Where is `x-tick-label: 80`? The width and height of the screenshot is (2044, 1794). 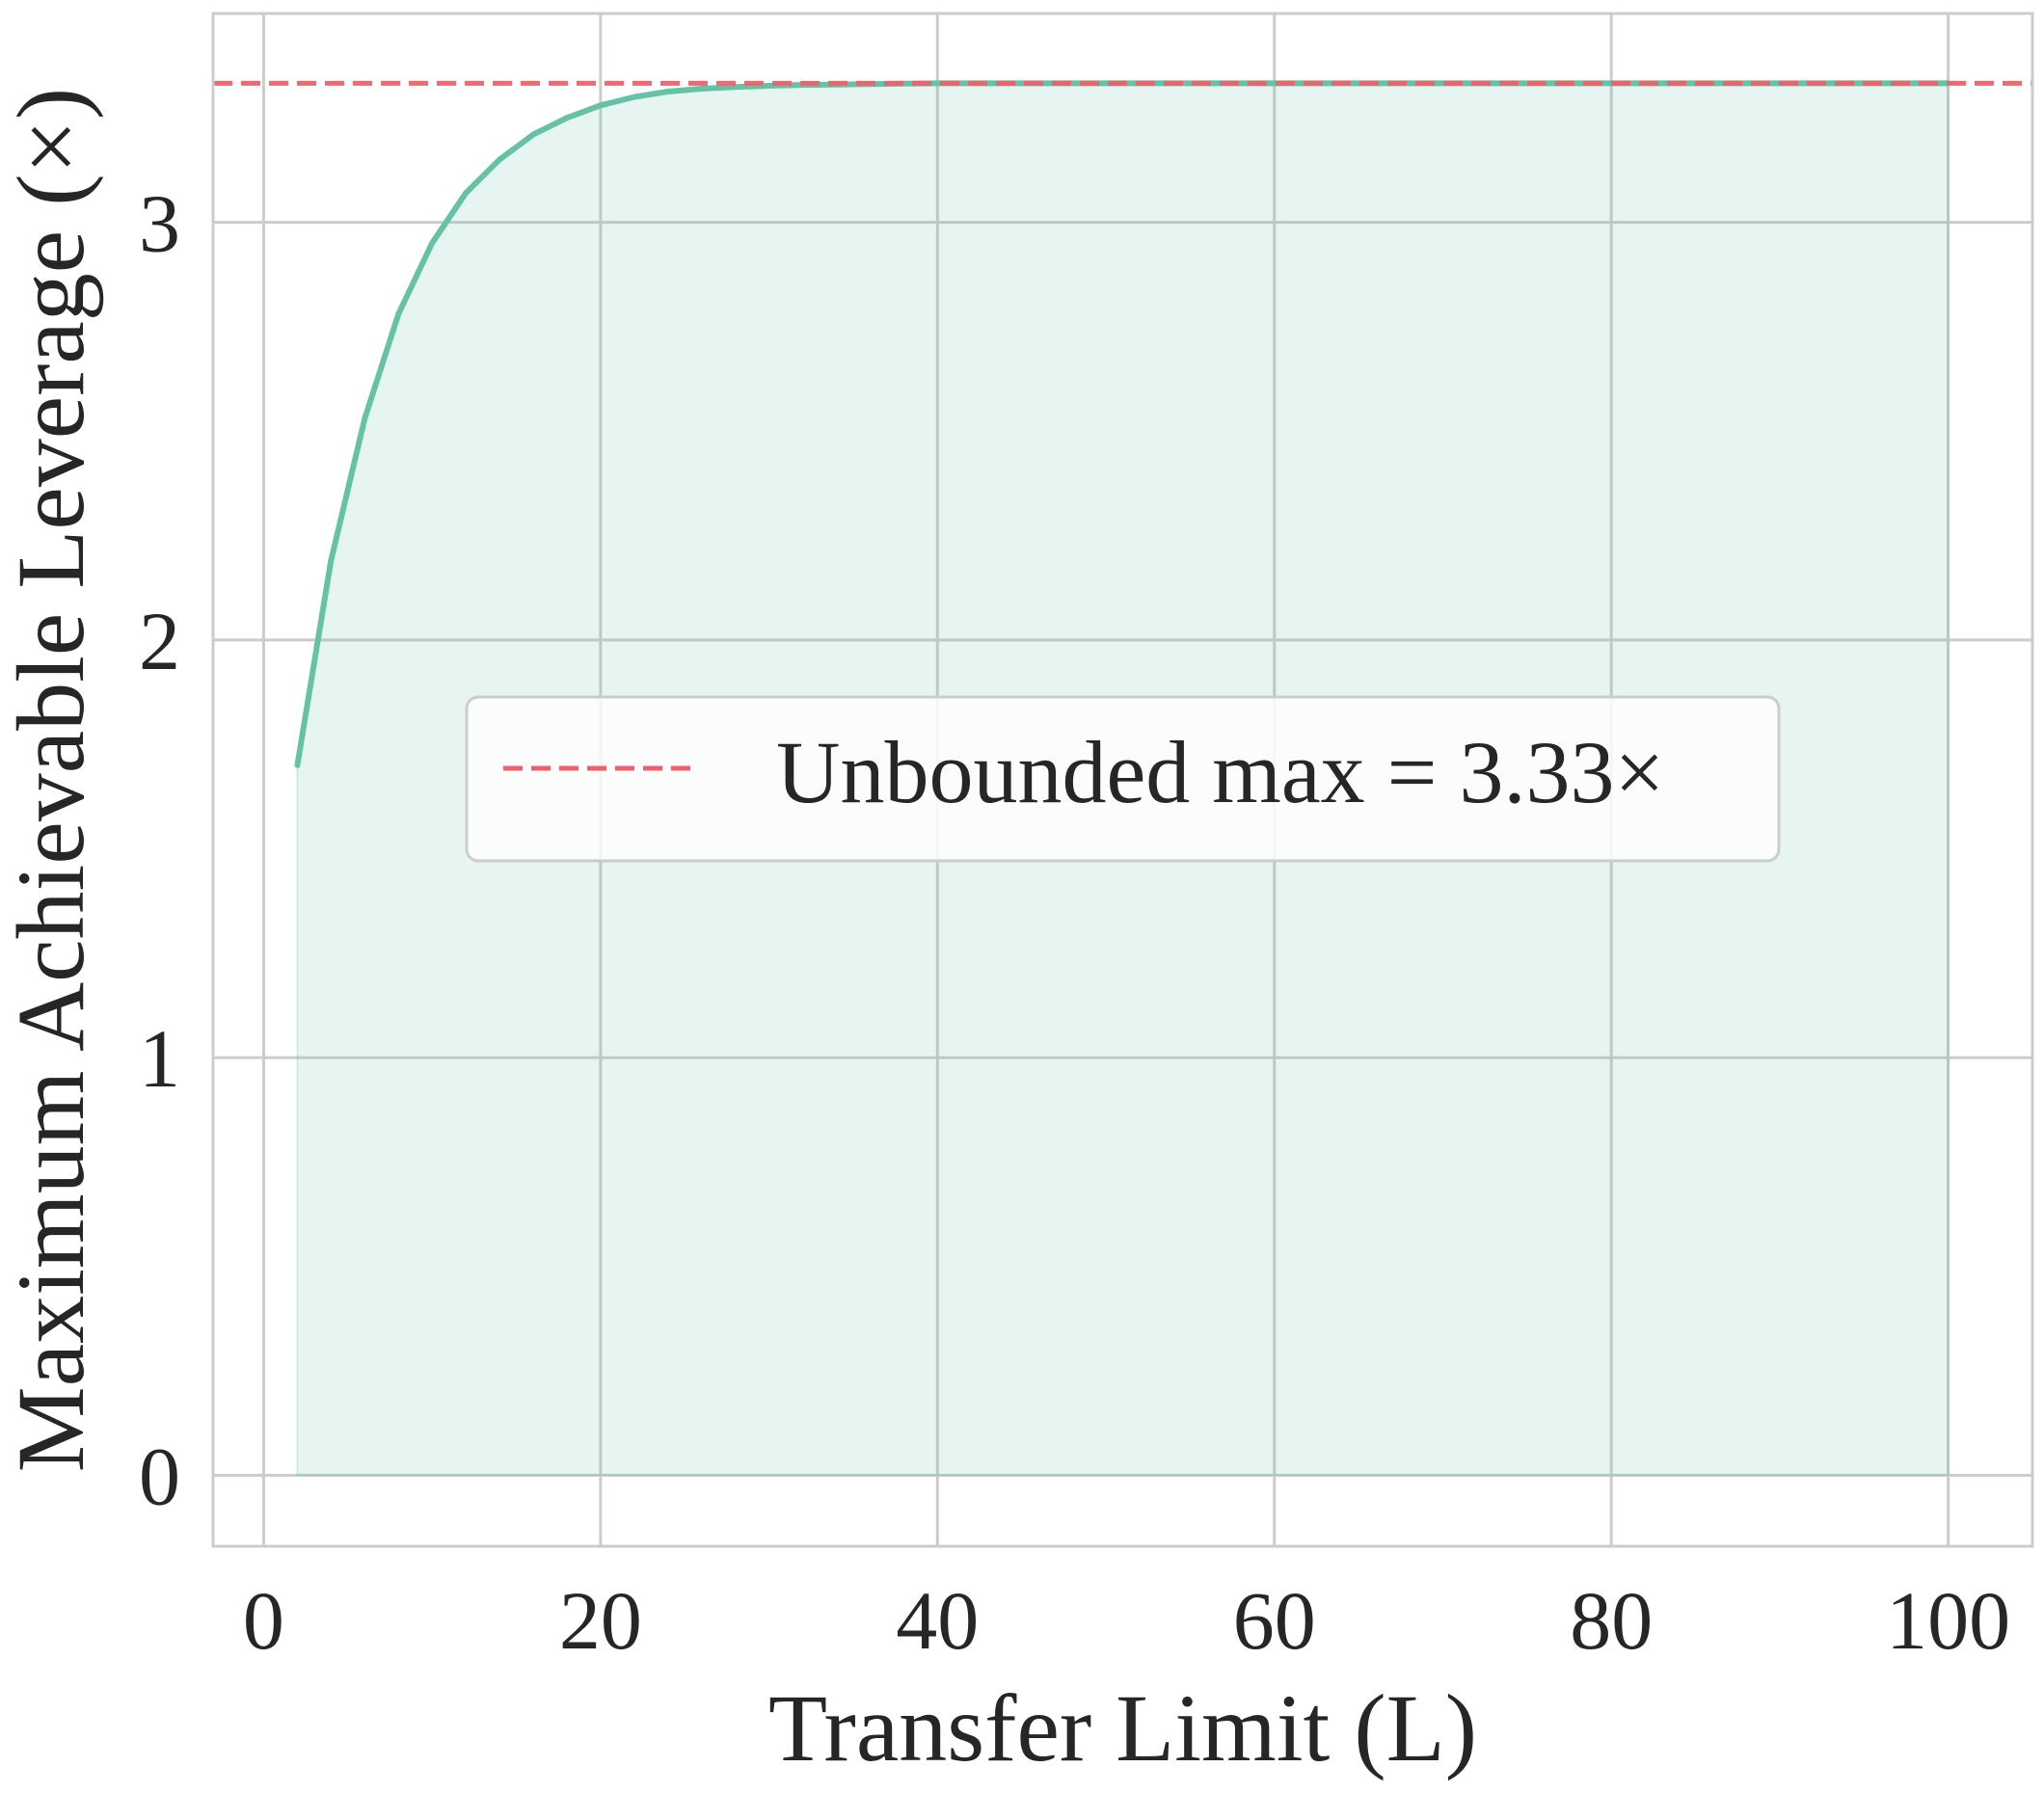
x-tick-label: 80 is located at coordinates (1611, 1620).